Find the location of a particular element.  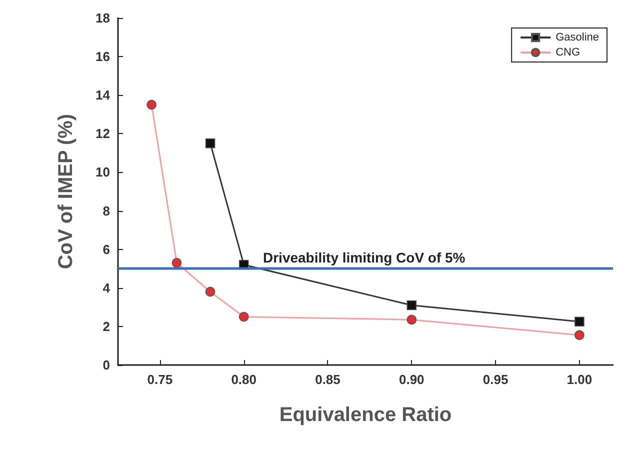

y-tick-label: 2 is located at coordinates (106, 326).